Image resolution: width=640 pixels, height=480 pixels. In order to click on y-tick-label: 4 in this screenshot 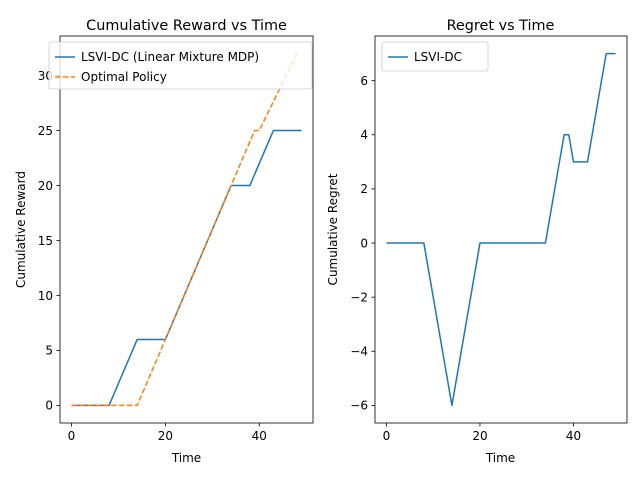, I will do `click(364, 135)`.